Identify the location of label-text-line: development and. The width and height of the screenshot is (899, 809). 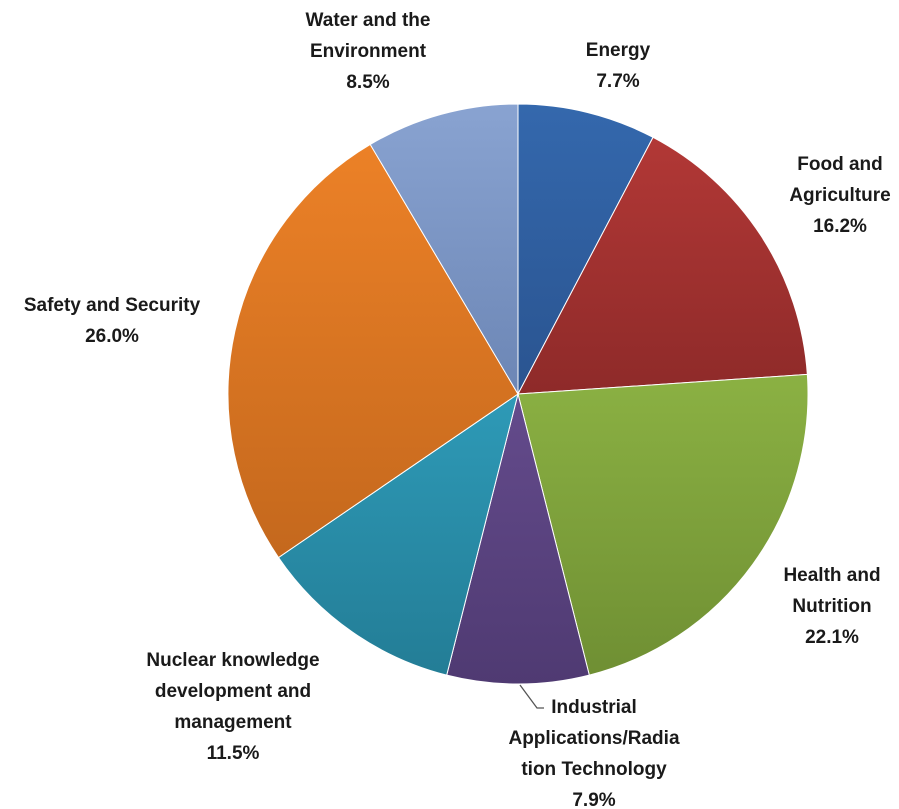
(233, 691).